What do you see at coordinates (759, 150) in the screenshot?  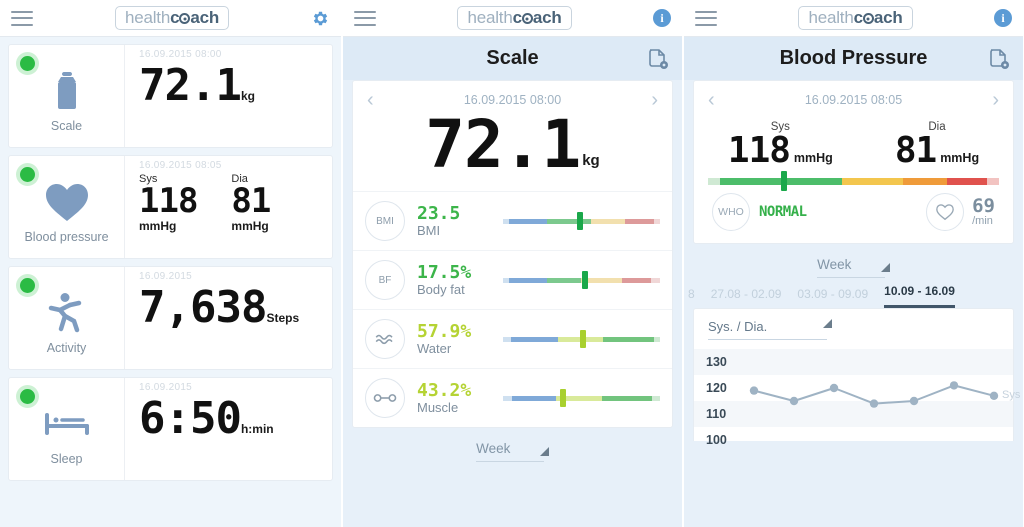 I see `sys-value: 118` at bounding box center [759, 150].